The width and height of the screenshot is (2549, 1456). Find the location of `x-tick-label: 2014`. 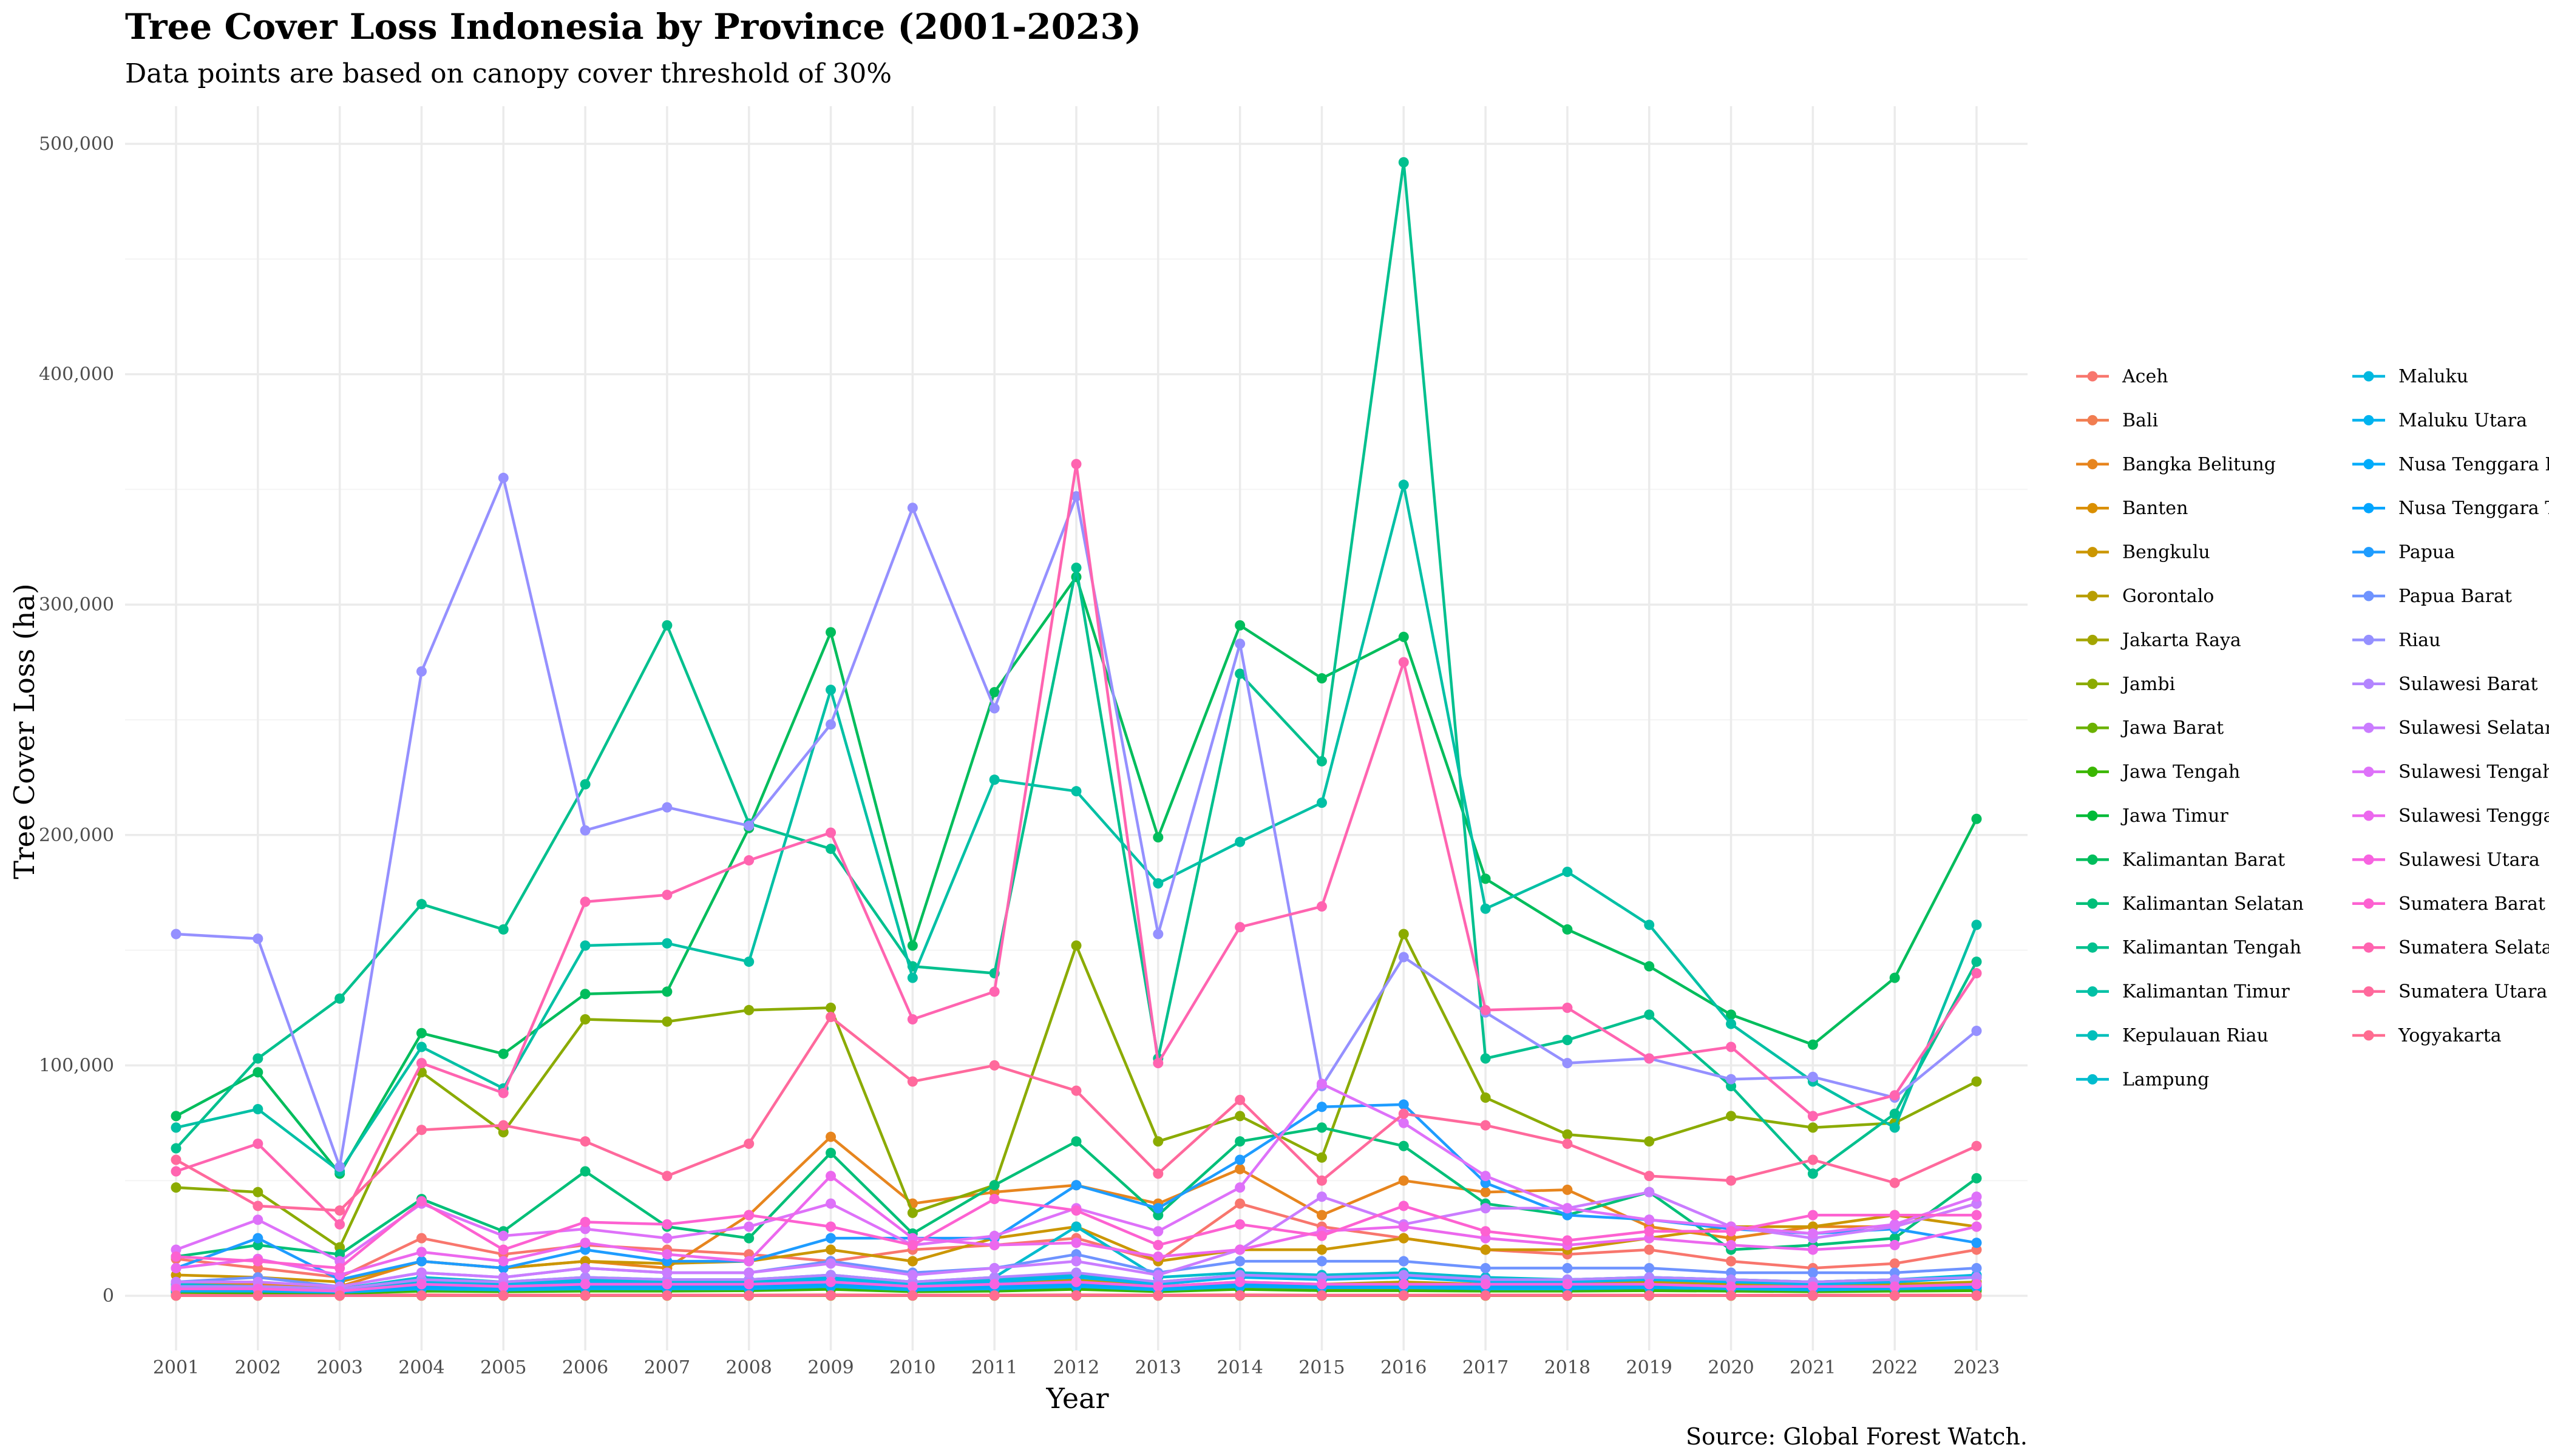

x-tick-label: 2014 is located at coordinates (1240, 1367).